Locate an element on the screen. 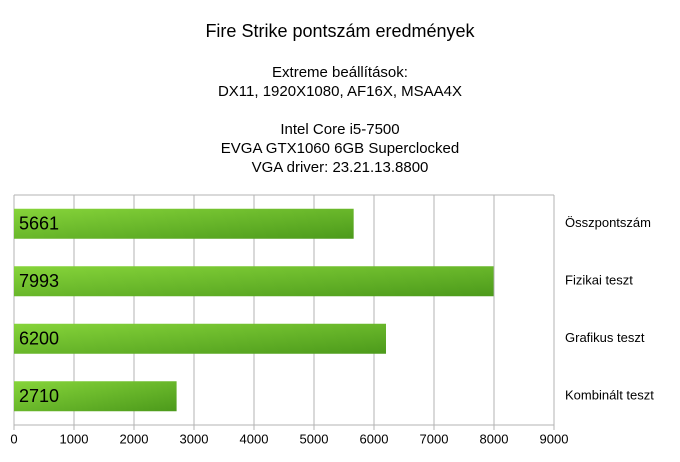  chart-subtitle: Intel Core i5-7500 is located at coordinates (339, 129).